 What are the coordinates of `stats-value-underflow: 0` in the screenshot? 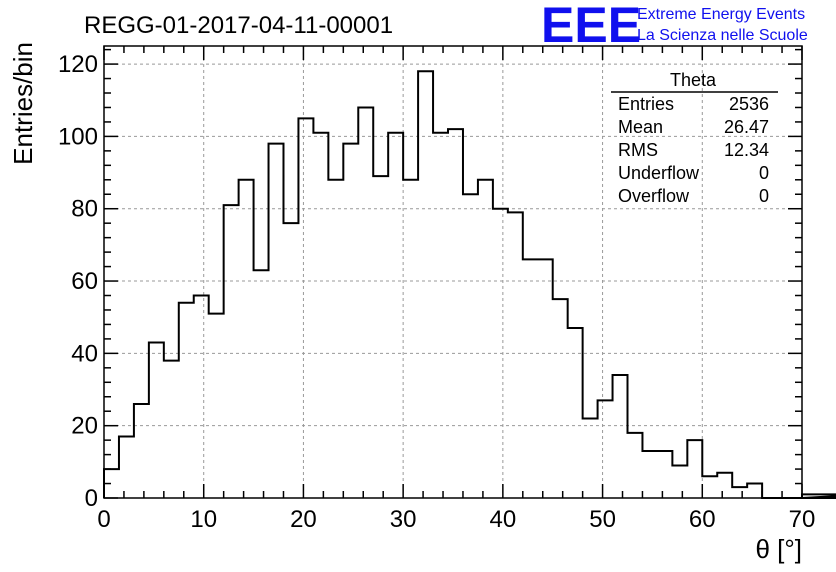 It's located at (764, 173).